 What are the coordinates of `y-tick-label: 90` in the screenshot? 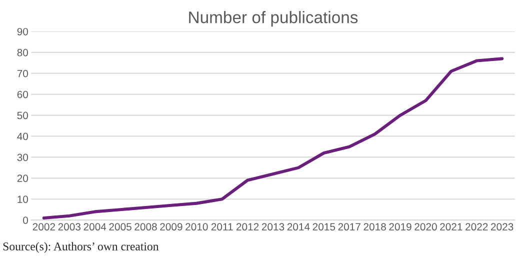 It's located at (22, 32).